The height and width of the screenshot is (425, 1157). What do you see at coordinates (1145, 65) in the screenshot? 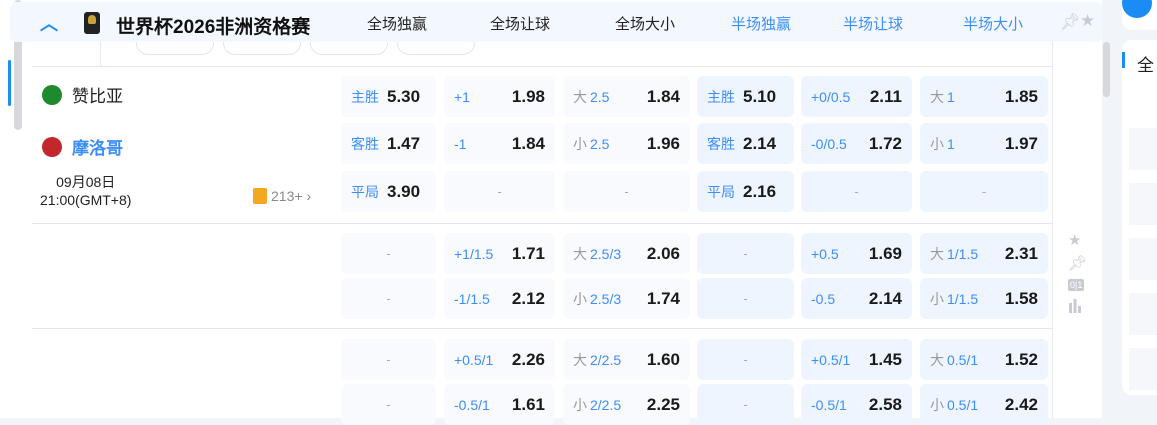
I see `right-panel-tab: 全` at bounding box center [1145, 65].